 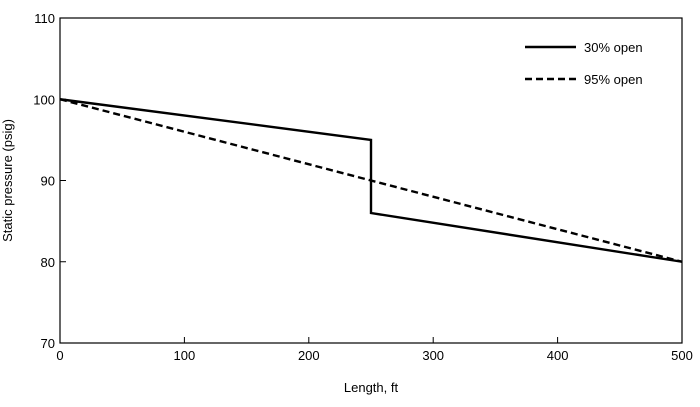 I want to click on x-tick-label: 100, so click(x=185, y=355).